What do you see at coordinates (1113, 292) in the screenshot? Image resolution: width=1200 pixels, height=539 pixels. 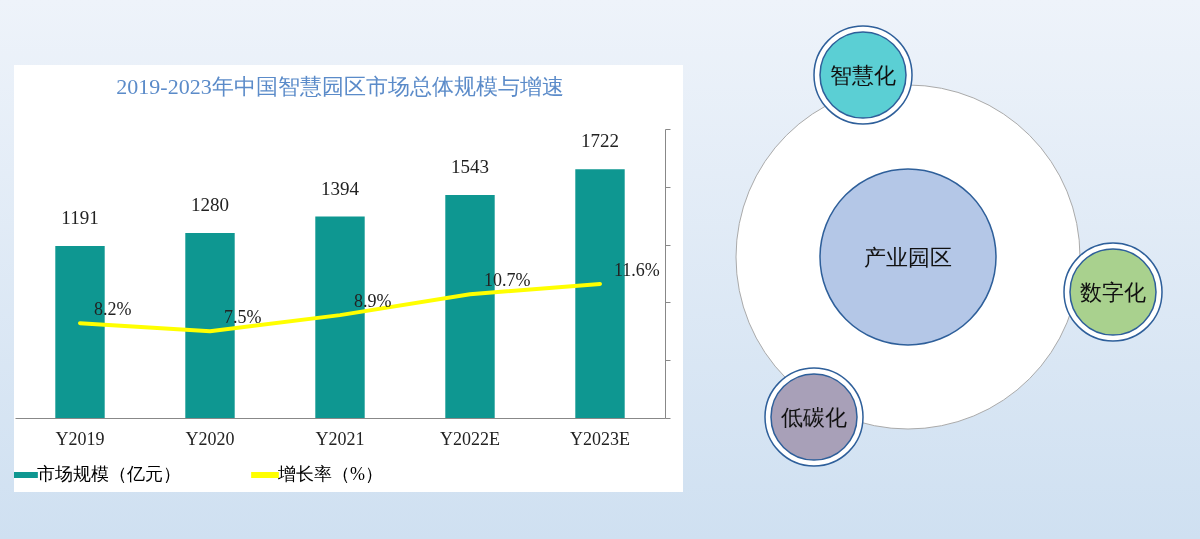 I see `text: 数字化` at bounding box center [1113, 292].